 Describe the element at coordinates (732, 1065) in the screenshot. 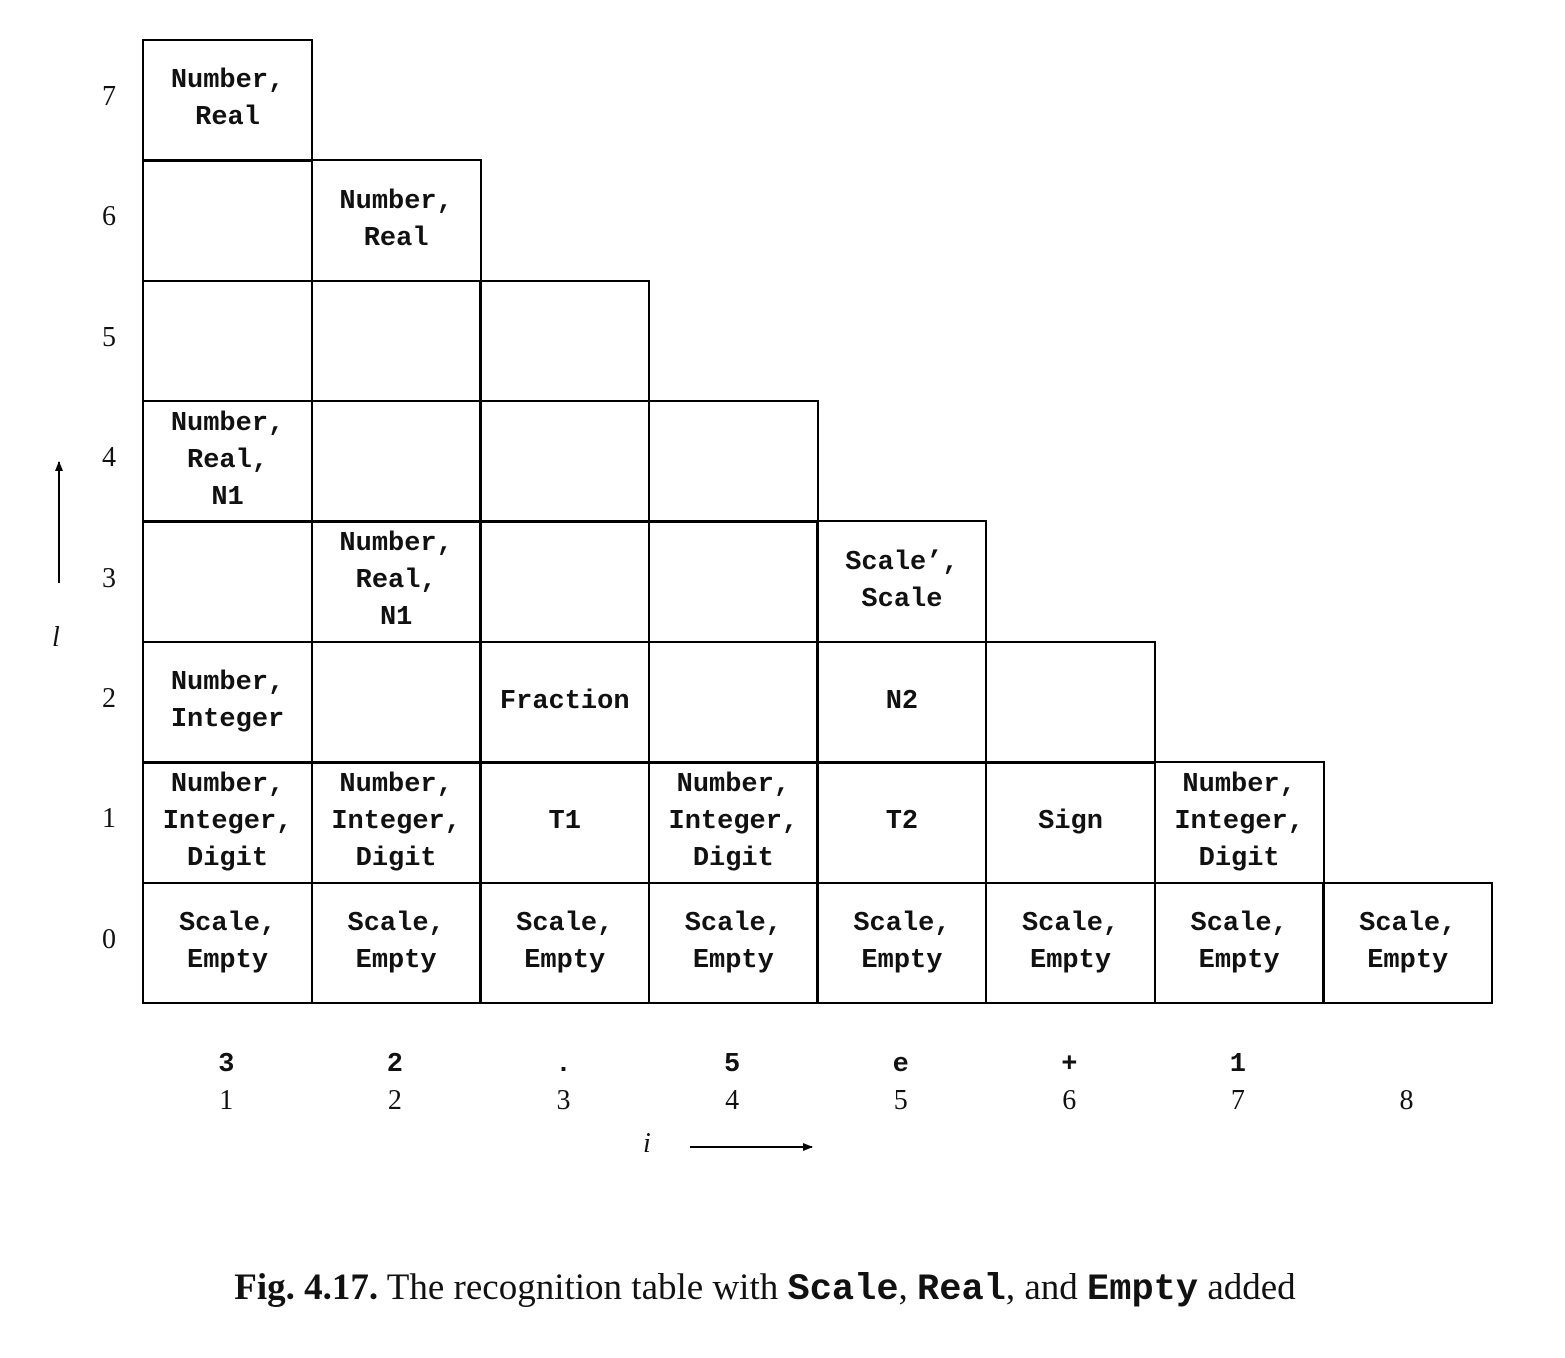

I see `input-token-4: 5` at that location.